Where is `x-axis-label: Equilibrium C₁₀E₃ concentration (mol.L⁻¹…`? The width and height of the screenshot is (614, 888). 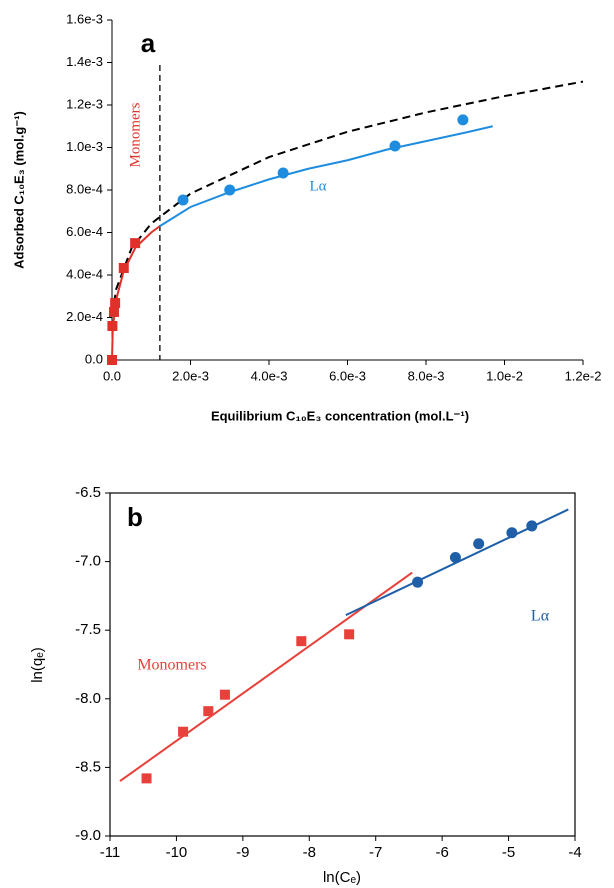
x-axis-label: Equilibrium C₁₀E₃ concentration (mol.L⁻¹… is located at coordinates (340, 415).